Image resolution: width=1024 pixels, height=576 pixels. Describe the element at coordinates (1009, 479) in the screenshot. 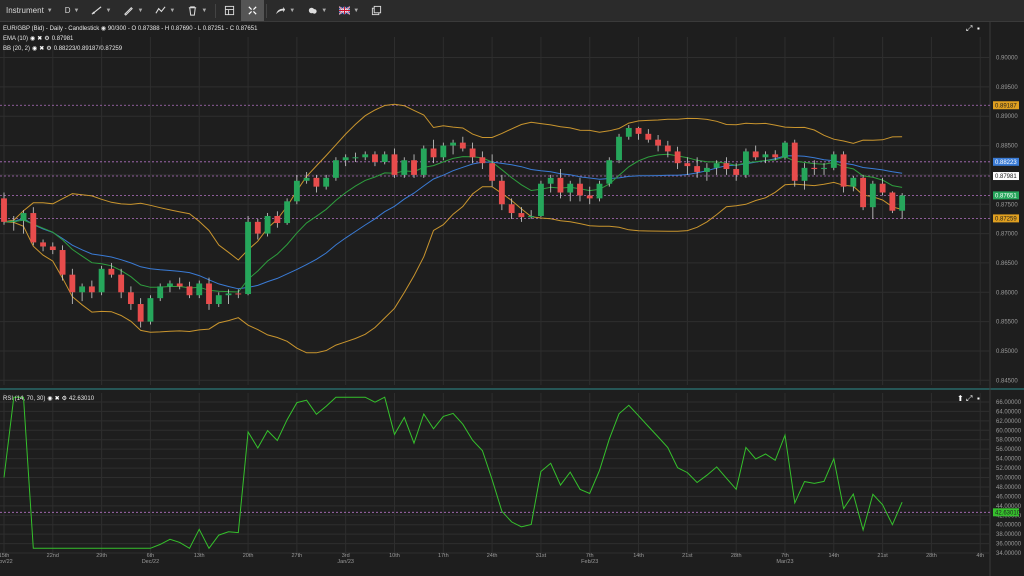

I see `rsi-tick-label: 50.00000` at that location.